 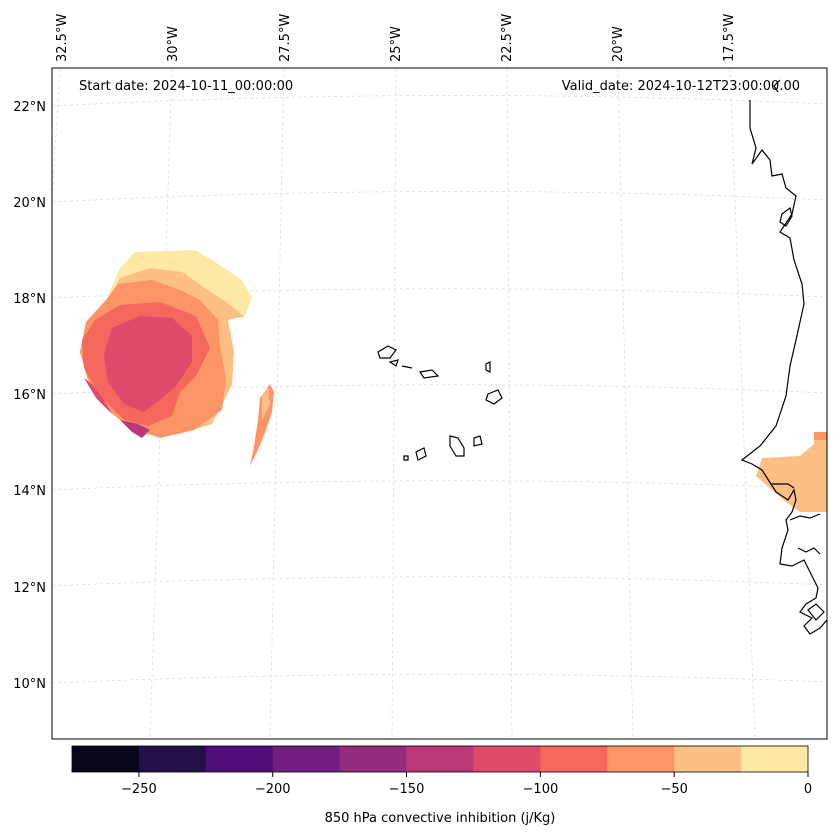 I want to click on valid-date-label: Valid_date: 2024-10-12T23:00:00.00, so click(x=681, y=86).